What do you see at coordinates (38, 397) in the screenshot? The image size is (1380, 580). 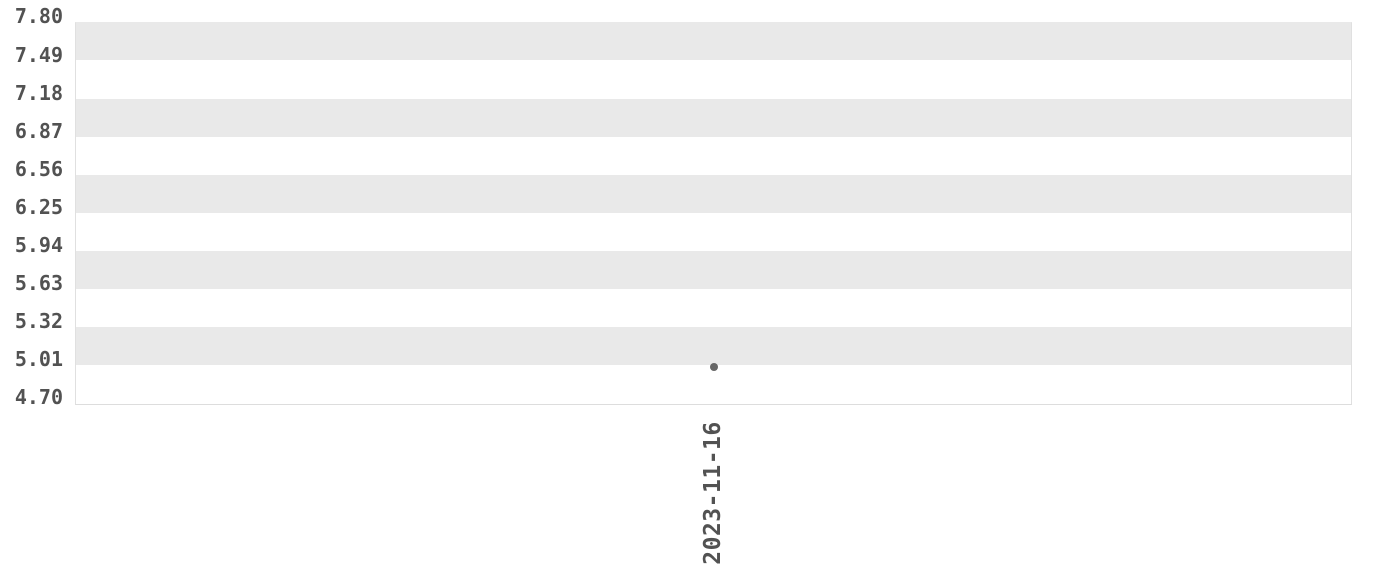 I see `y-tick-label: 4.70` at bounding box center [38, 397].